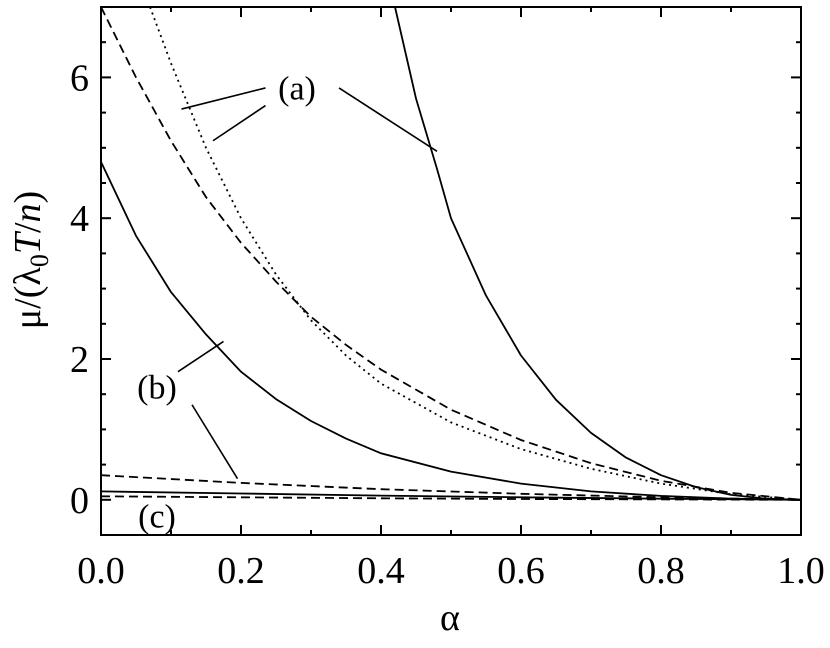 This screenshot has width=830, height=648. I want to click on y-tick-label: 2, so click(79, 360).